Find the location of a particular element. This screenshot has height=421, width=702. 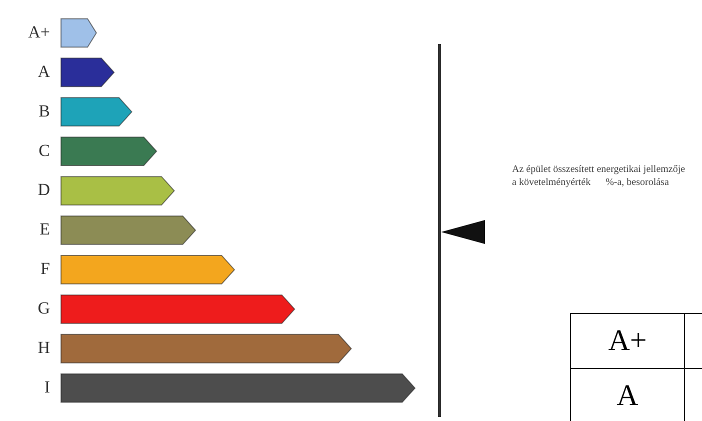

y-tick-label: H is located at coordinates (44, 348).